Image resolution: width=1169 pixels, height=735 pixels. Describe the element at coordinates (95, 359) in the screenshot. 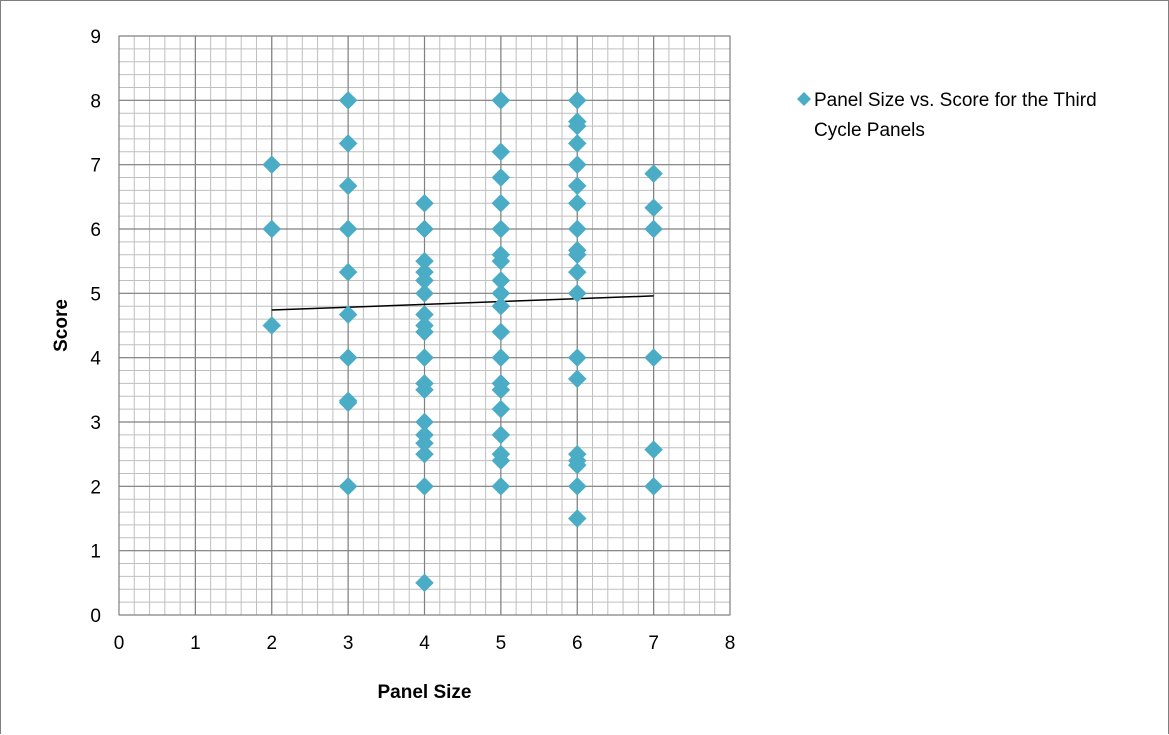

I see `y-tick-label: 4` at that location.